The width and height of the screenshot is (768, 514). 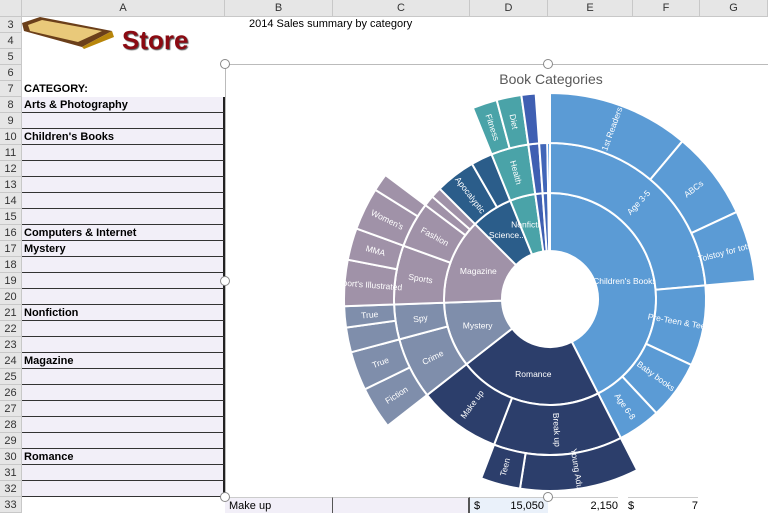 I want to click on row-header: 9, so click(x=11, y=121).